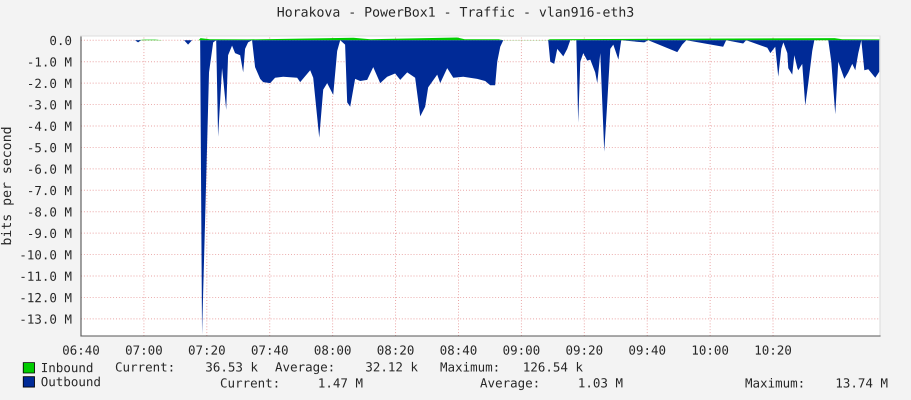 The height and width of the screenshot is (400, 911). I want to click on y-tick-label: -1.0 M, so click(50, 62).